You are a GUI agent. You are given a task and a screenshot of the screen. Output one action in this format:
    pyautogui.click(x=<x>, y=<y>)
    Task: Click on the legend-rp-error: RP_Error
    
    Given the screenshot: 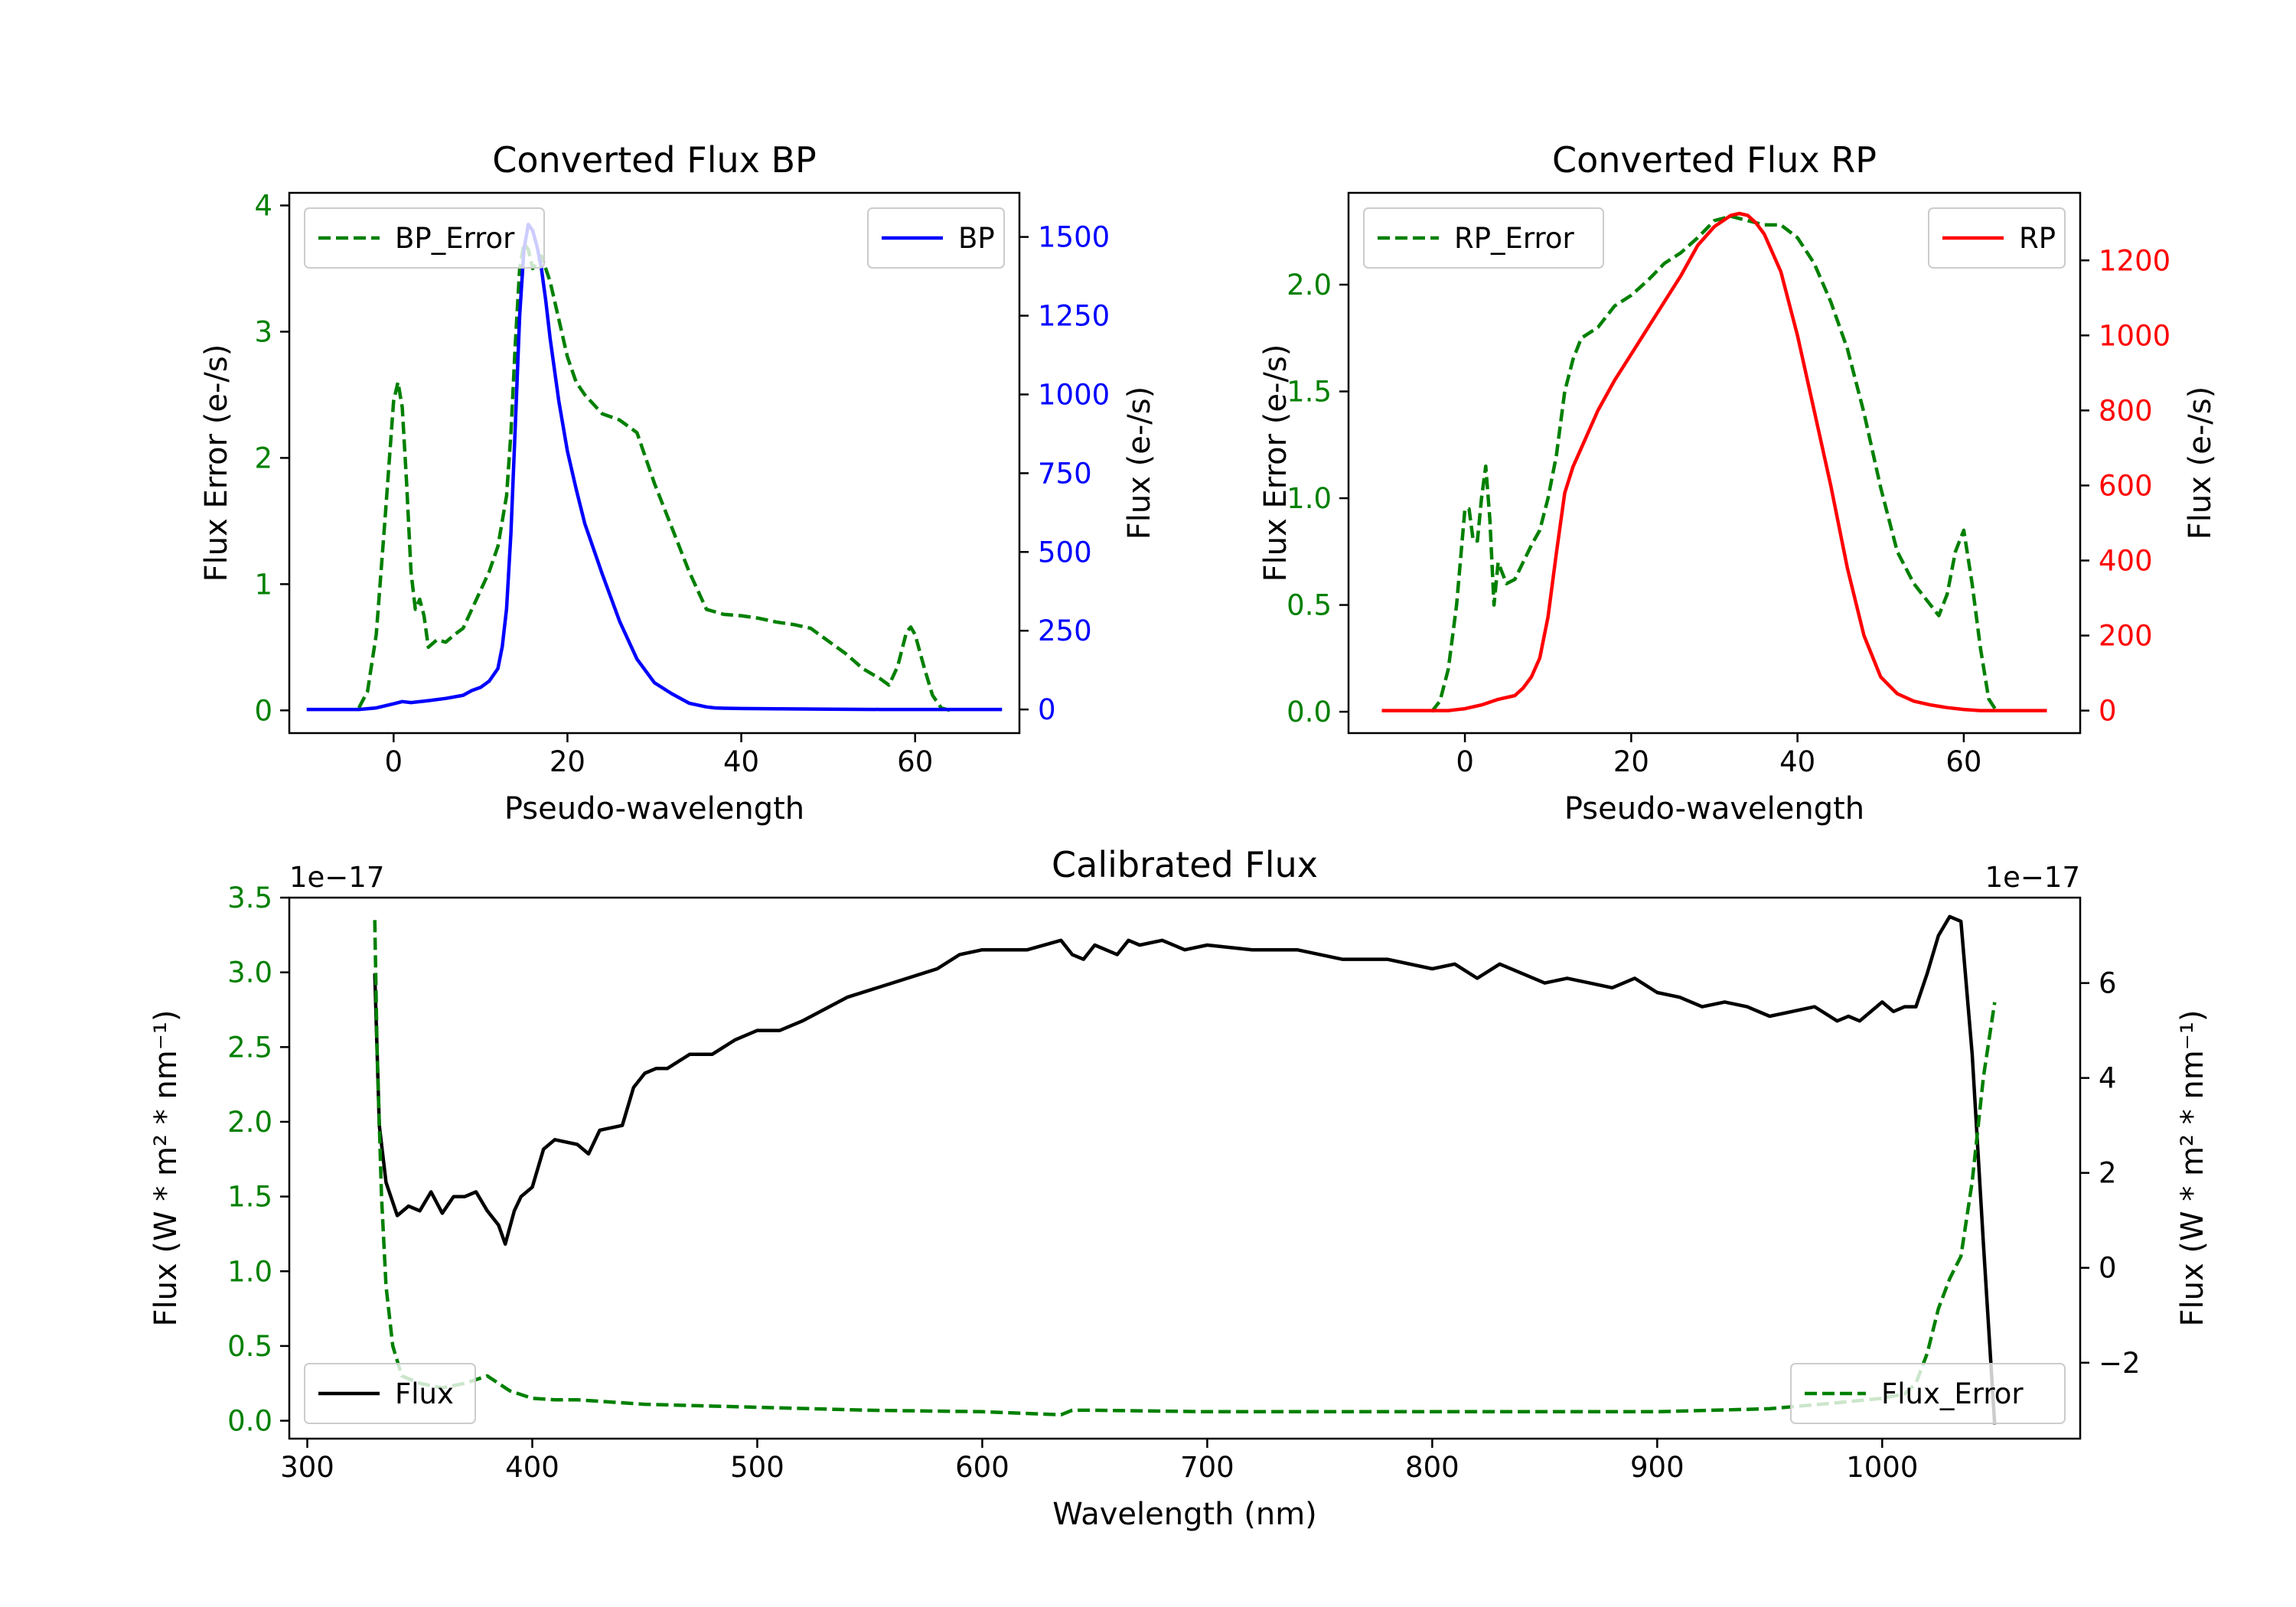 What is the action you would take?
    pyautogui.click(x=1483, y=238)
    